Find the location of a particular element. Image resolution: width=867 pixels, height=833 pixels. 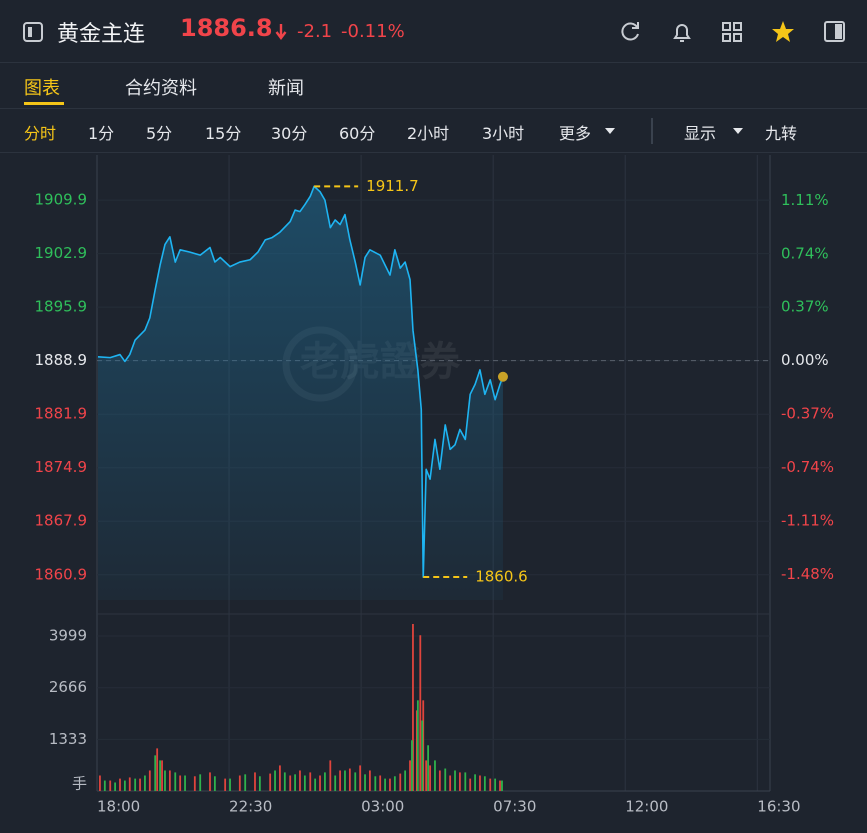

x-tick-label: 07:30 is located at coordinates (514, 807).